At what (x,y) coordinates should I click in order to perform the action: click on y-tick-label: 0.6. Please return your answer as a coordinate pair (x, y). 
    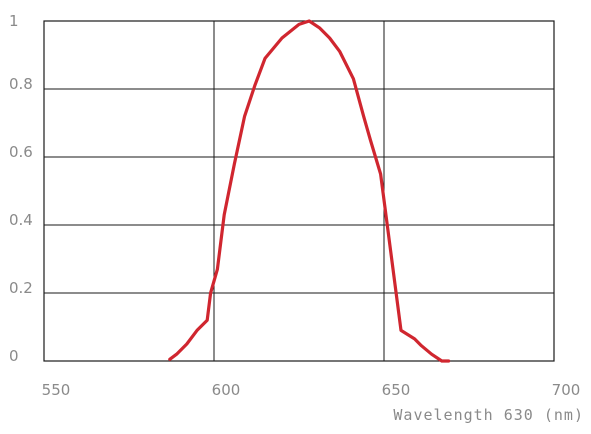
    Looking at the image, I should click on (21, 152).